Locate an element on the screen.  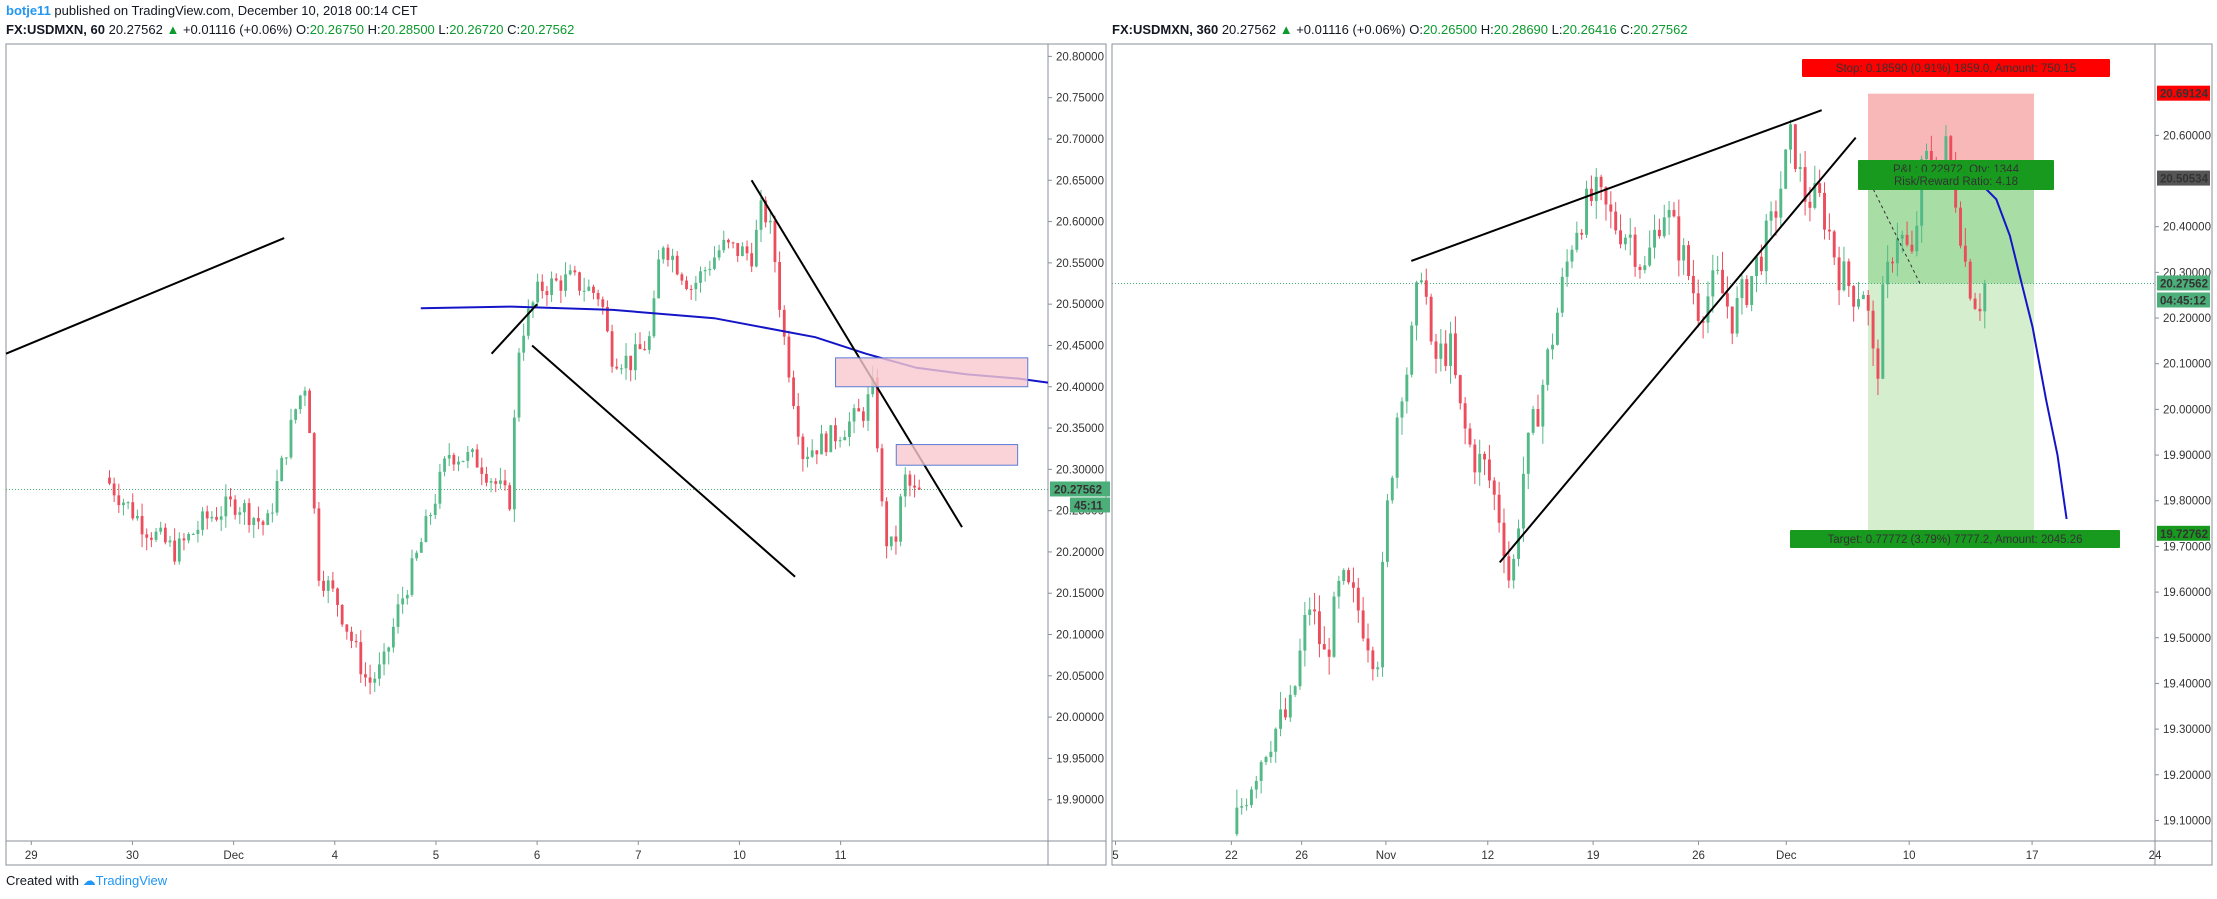
price-tick-label: 19.60000 is located at coordinates (2187, 593).